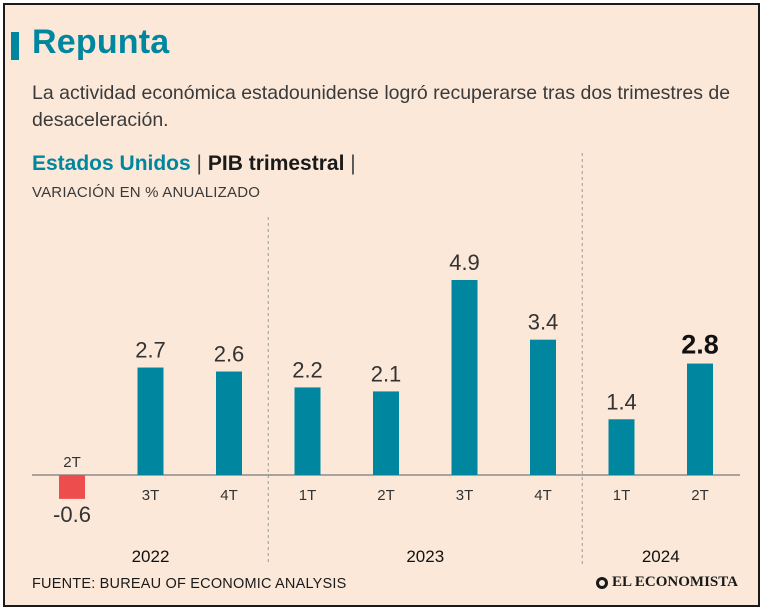 Image resolution: width=768 pixels, height=613 pixels. What do you see at coordinates (189, 584) in the screenshot?
I see `source-note: FUENTE: BUREAU OF ECONOMIC ANALYSIS` at bounding box center [189, 584].